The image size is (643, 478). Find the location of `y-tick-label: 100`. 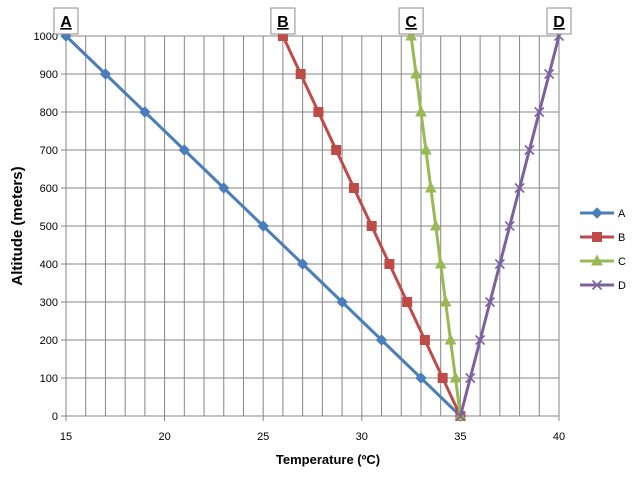

y-tick-label: 100 is located at coordinates (49, 379).